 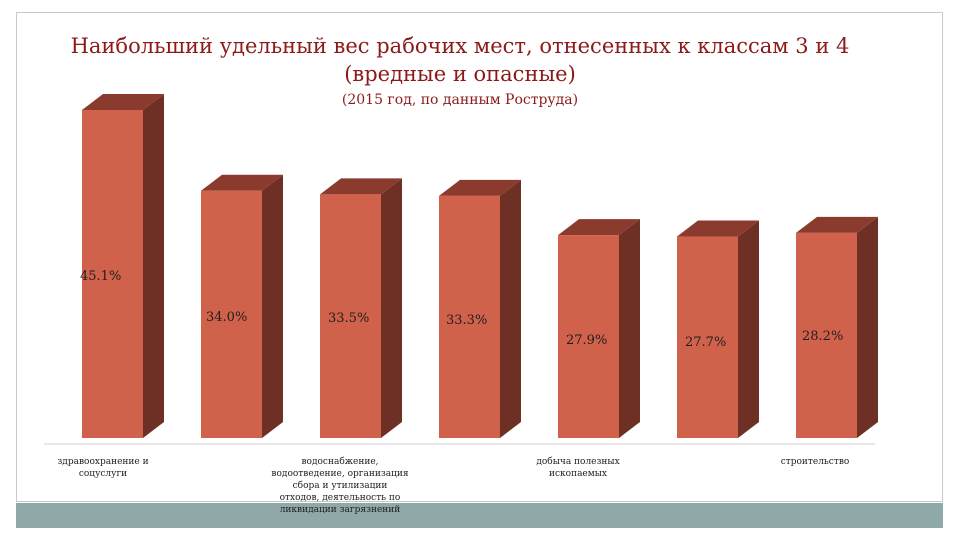 What do you see at coordinates (815, 462) in the screenshot?
I see `category-label: строительство` at bounding box center [815, 462].